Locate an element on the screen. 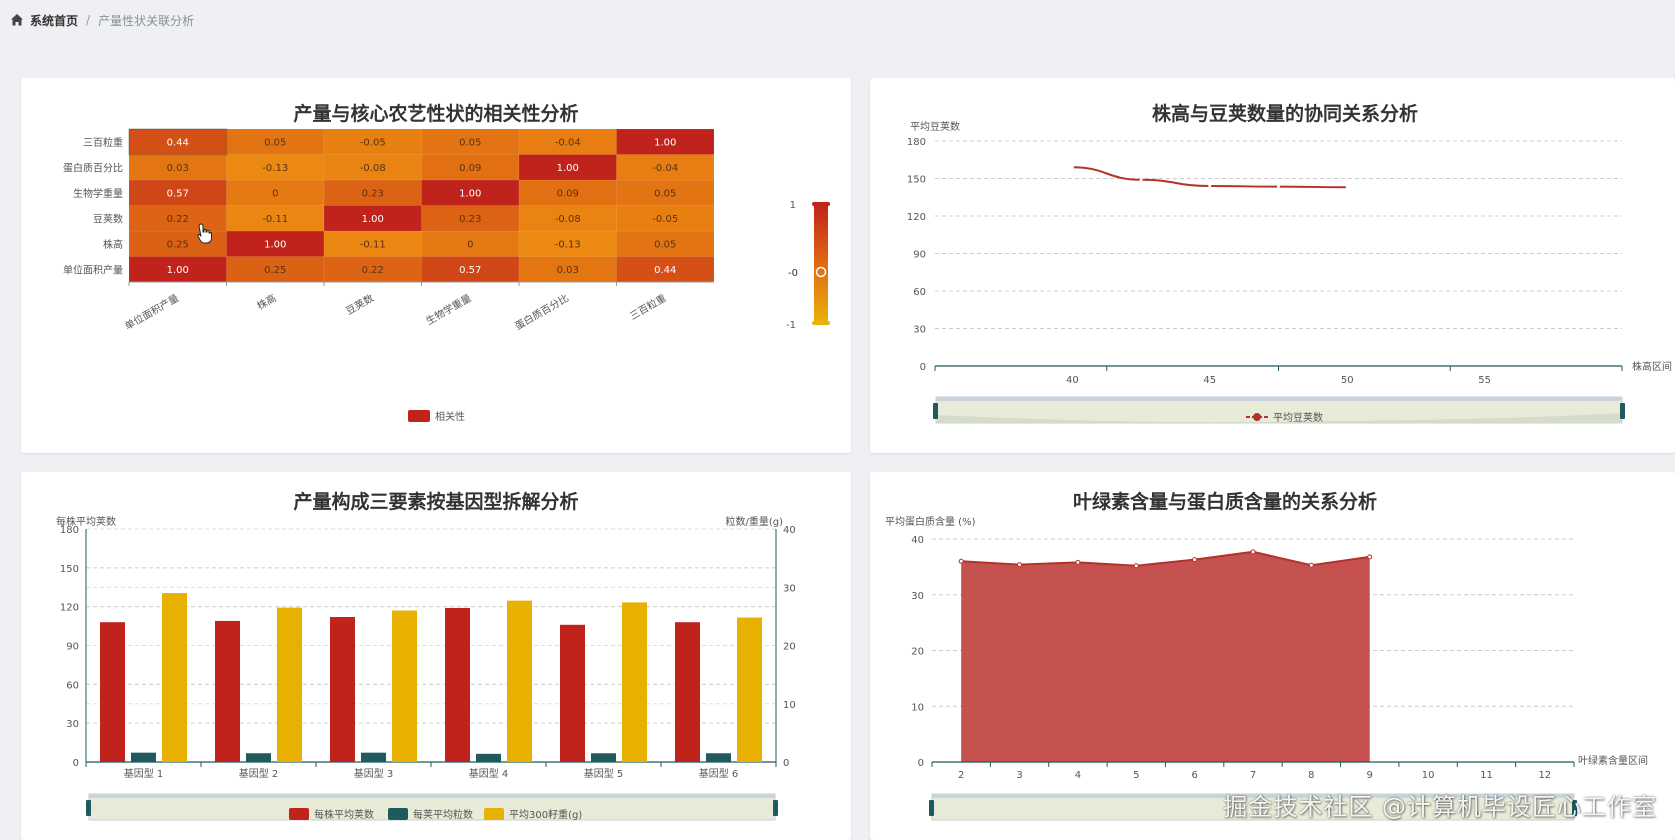 The image size is (1675, 840). heatmap-cell-label: -0.08 is located at coordinates (568, 219).